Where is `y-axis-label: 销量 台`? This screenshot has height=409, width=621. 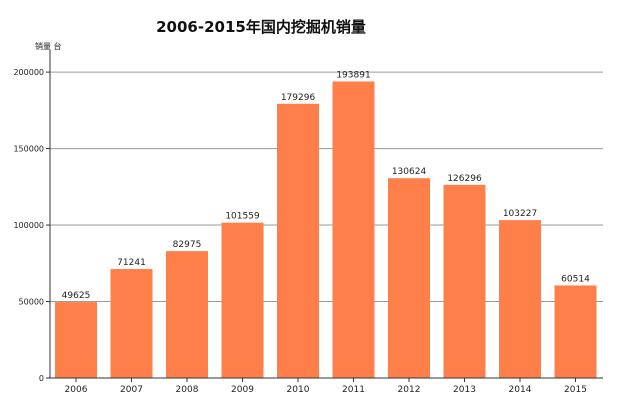
y-axis-label: 销量 台 is located at coordinates (48, 46).